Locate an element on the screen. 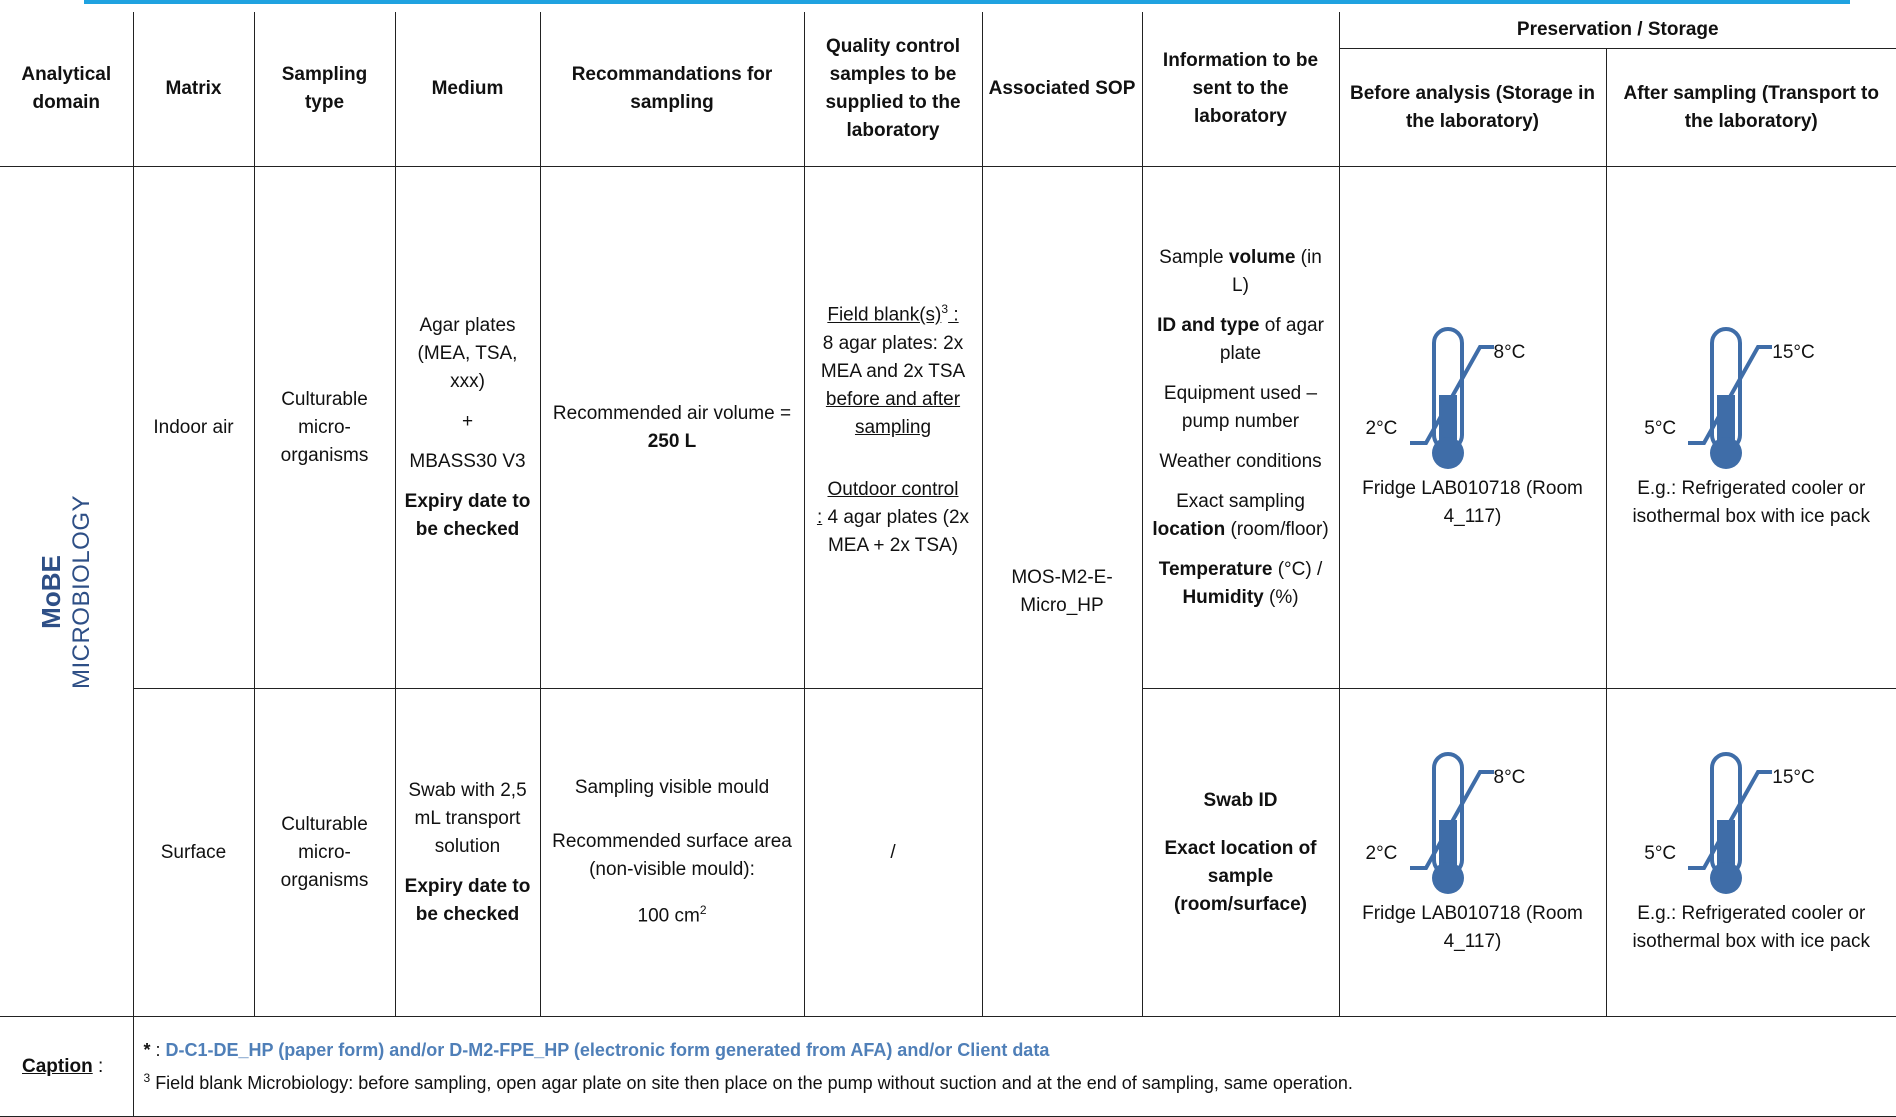  recommendation-value: 250 L is located at coordinates (672, 441).